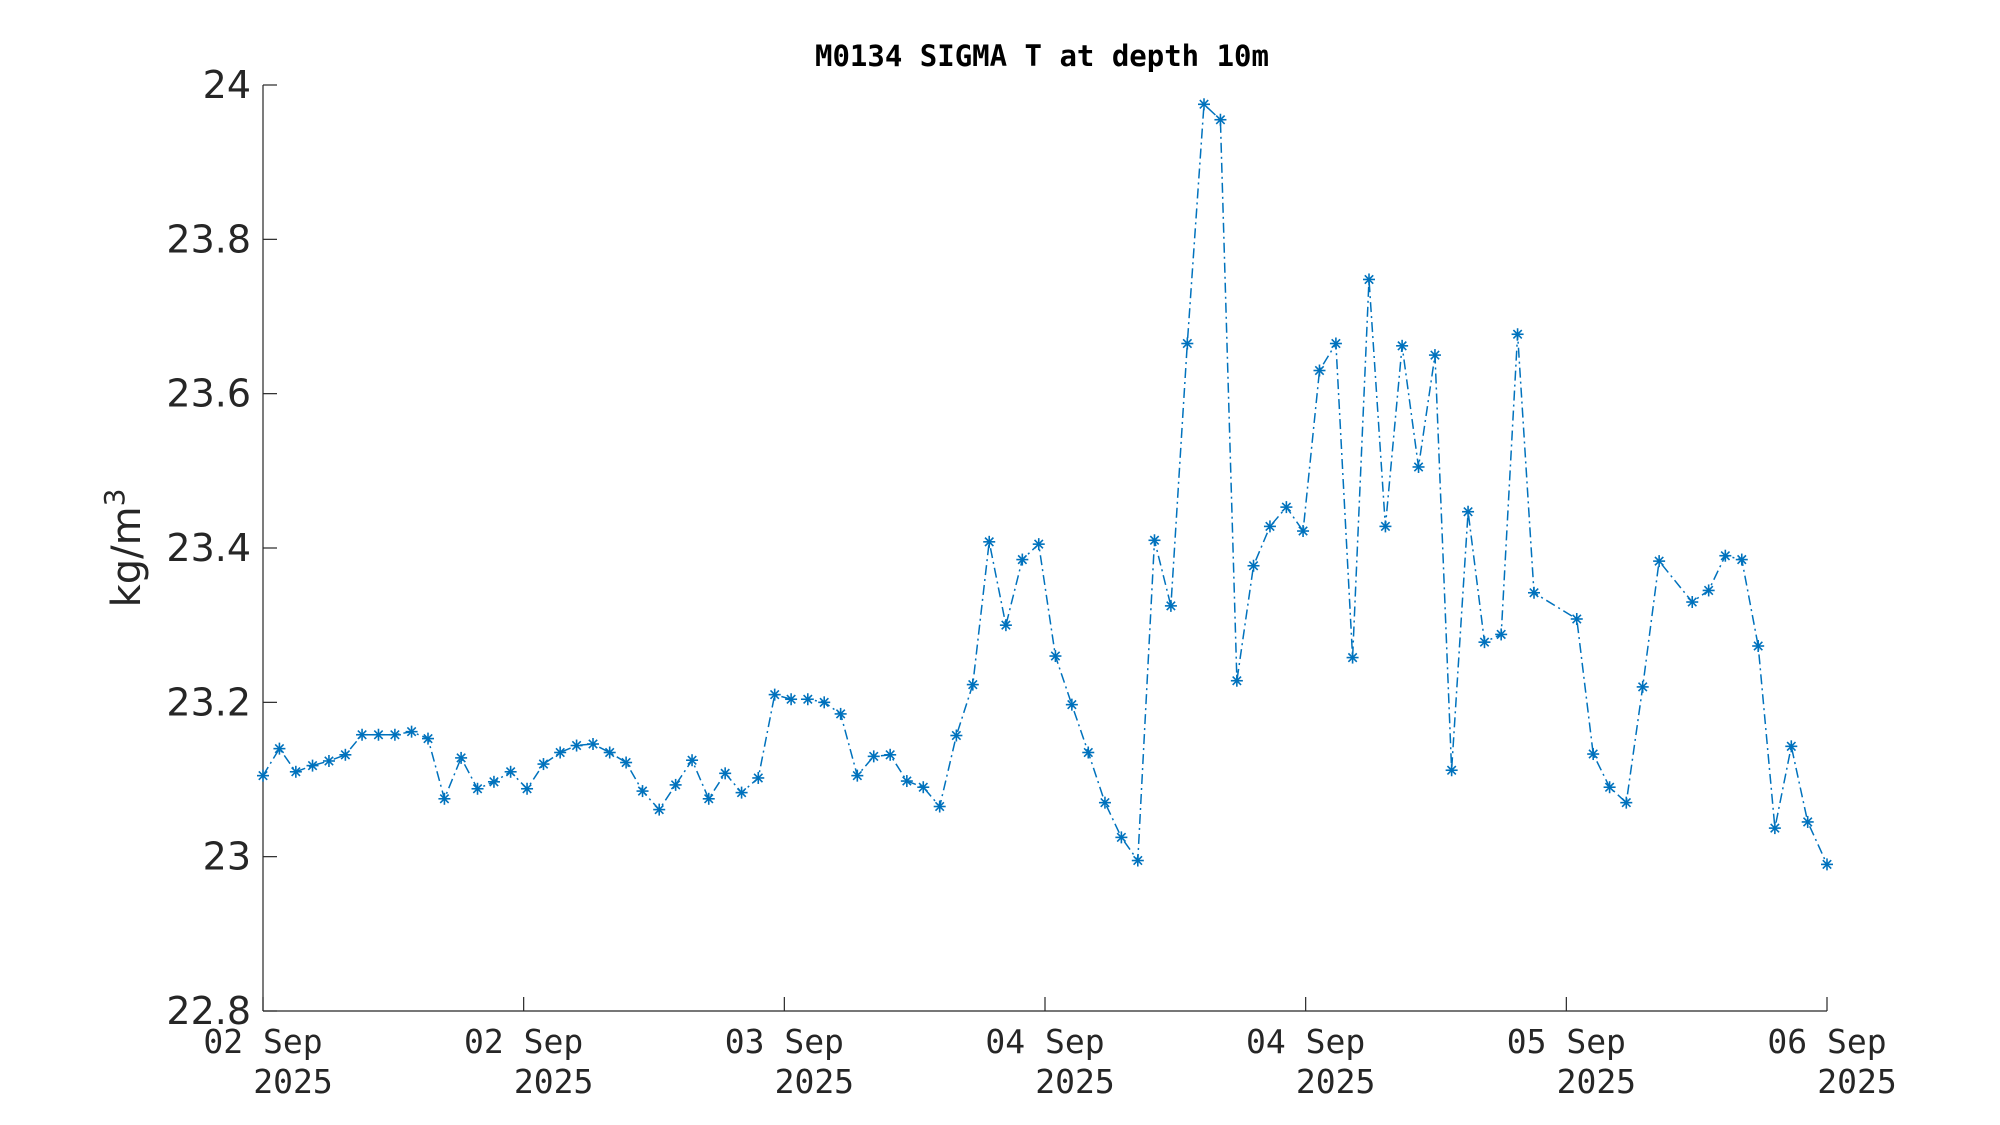 This screenshot has width=2000, height=1125. Describe the element at coordinates (208, 548) in the screenshot. I see `y-tick-label: 23.4` at that location.